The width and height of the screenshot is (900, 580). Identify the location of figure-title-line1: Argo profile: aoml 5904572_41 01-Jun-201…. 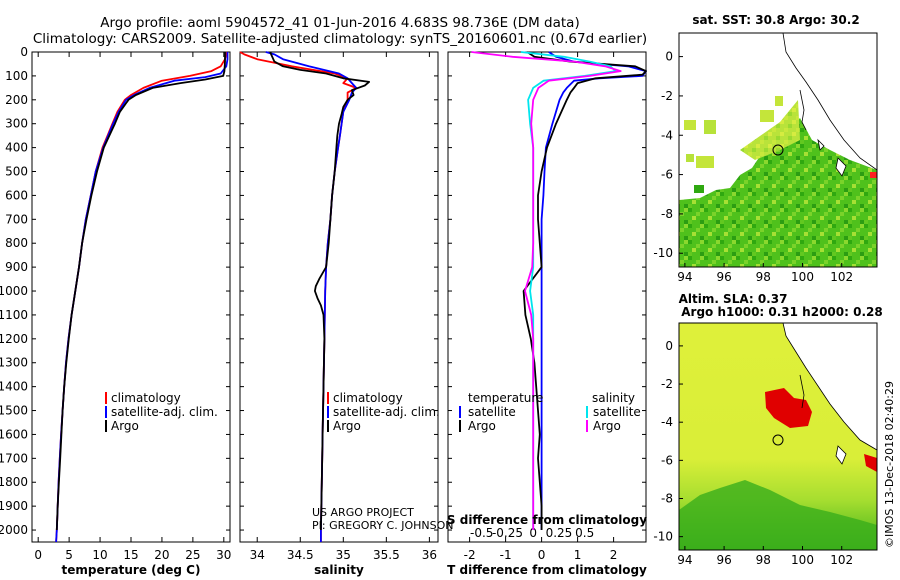
(339, 23).